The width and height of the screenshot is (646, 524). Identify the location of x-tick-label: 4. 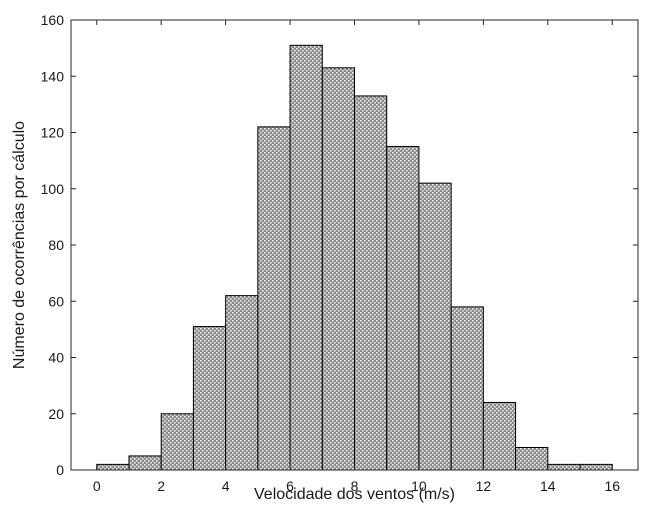
(226, 486).